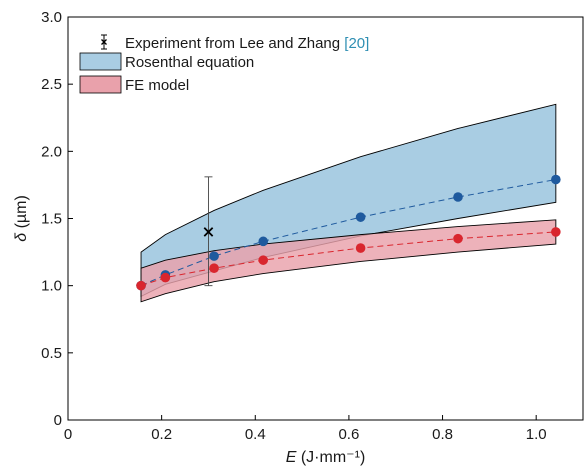  What do you see at coordinates (51, 353) in the screenshot?
I see `y-tick-label: 0.5` at bounding box center [51, 353].